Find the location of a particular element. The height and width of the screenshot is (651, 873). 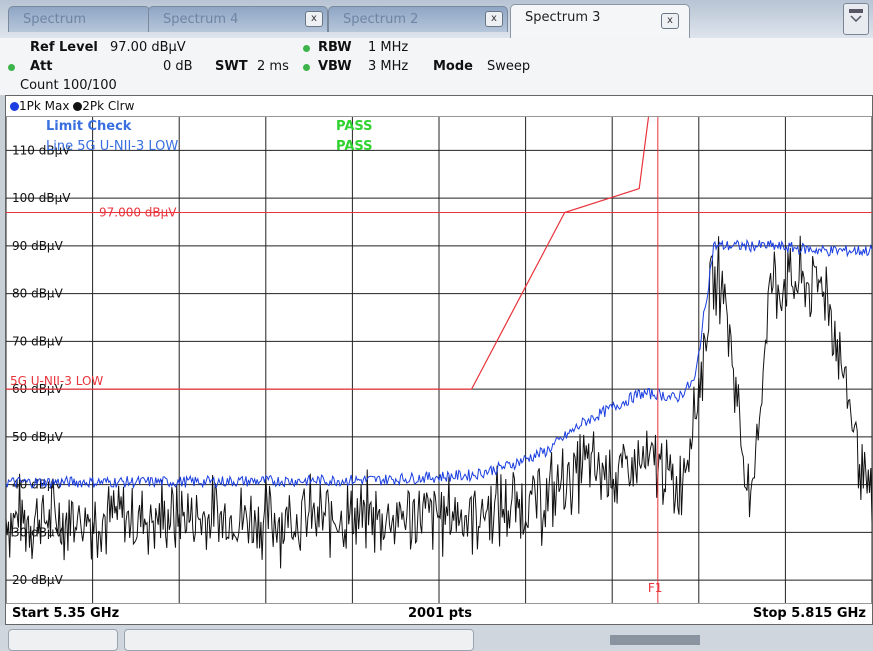

stop-frequency: Stop 5.815 GHz is located at coordinates (809, 613).